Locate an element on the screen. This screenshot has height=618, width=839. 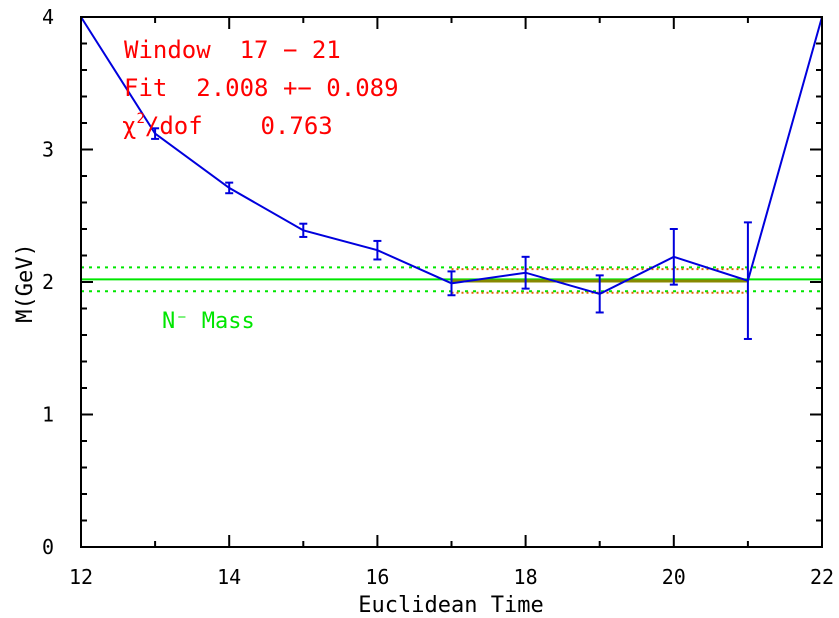
chi2-annotation: χ2/dof 0.763 is located at coordinates (227, 125).